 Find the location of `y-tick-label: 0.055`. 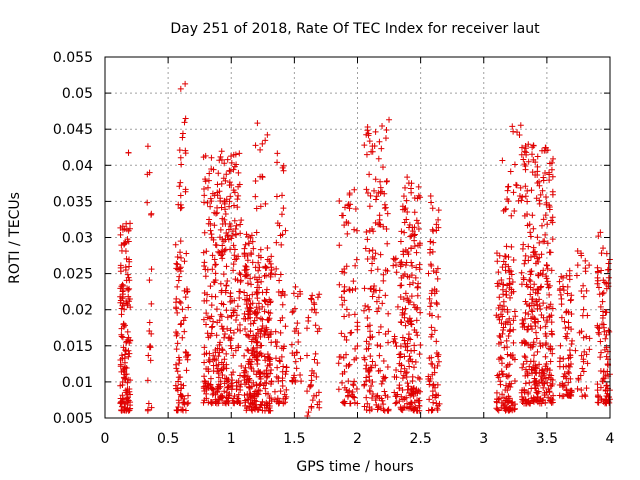

y-tick-label: 0.055 is located at coordinates (73, 58).